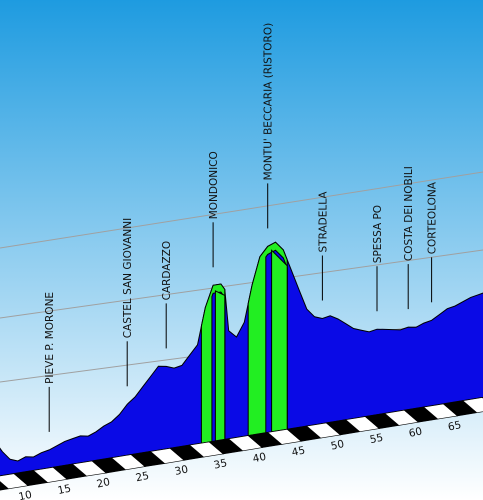 Image resolution: width=483 pixels, height=500 pixels. What do you see at coordinates (299, 451) in the screenshot?
I see `km-tick-label-9: 45` at bounding box center [299, 451].